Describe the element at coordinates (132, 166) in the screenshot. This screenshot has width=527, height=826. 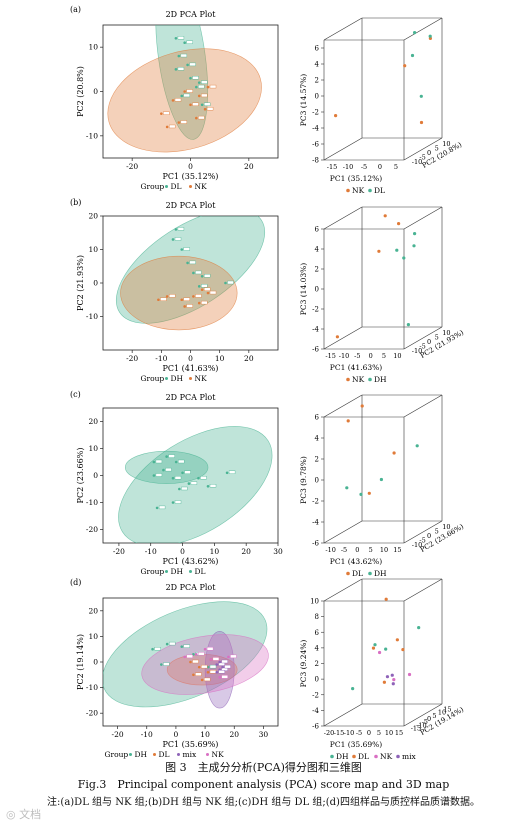
I see `x-tick-label: -20` at that location.